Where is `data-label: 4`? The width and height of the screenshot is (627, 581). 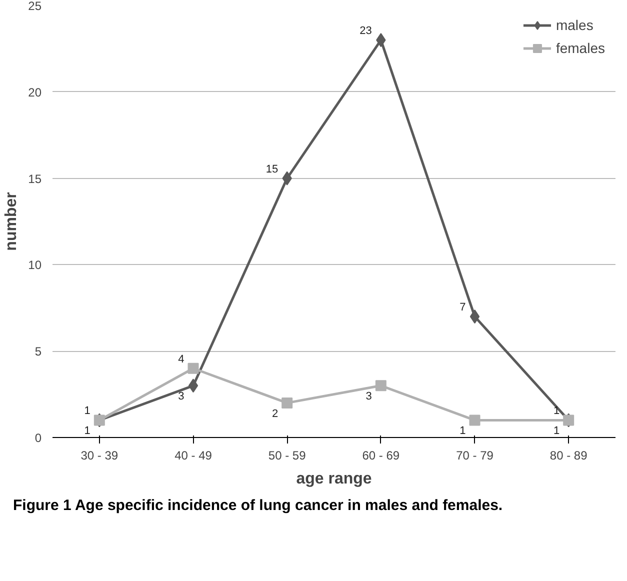 data-label: 4 is located at coordinates (181, 359).